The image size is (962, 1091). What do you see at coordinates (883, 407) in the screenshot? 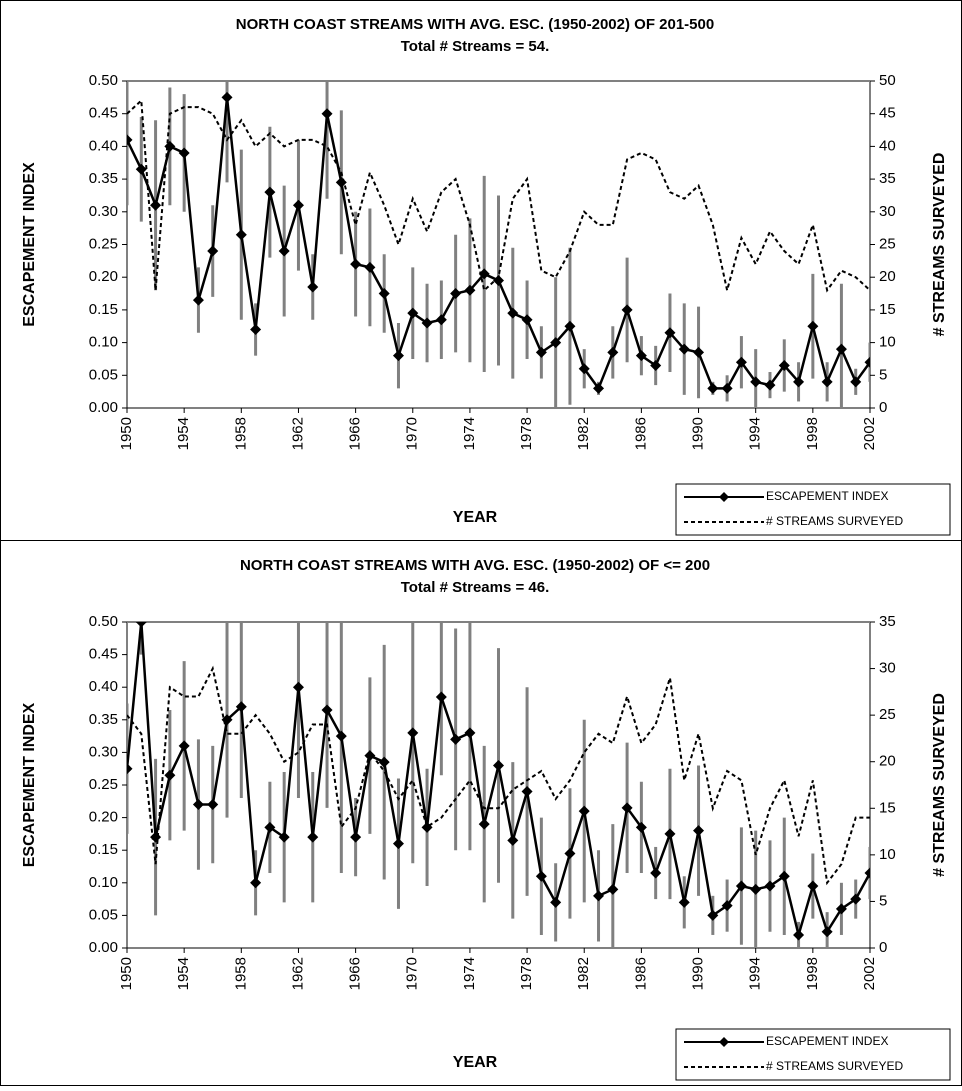
I see `y2-tick-label: 0` at bounding box center [883, 407].